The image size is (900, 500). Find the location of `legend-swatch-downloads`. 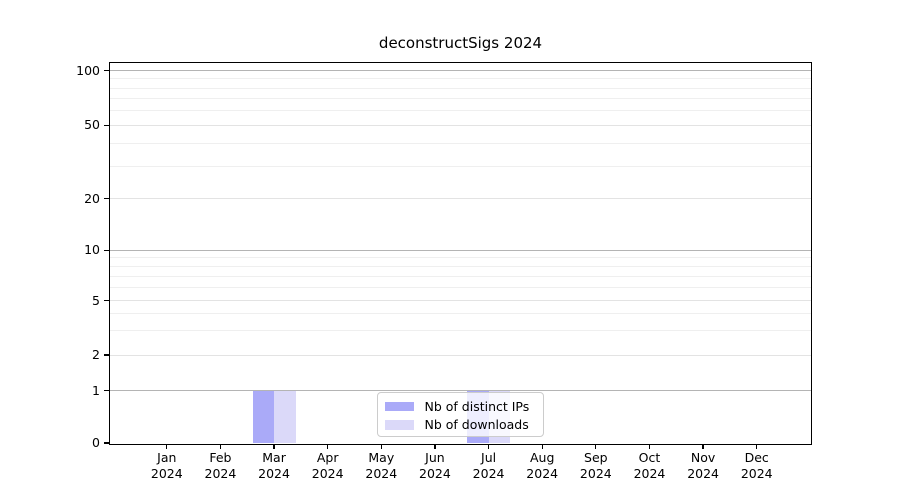

legend-swatch-downloads is located at coordinates (399, 425).